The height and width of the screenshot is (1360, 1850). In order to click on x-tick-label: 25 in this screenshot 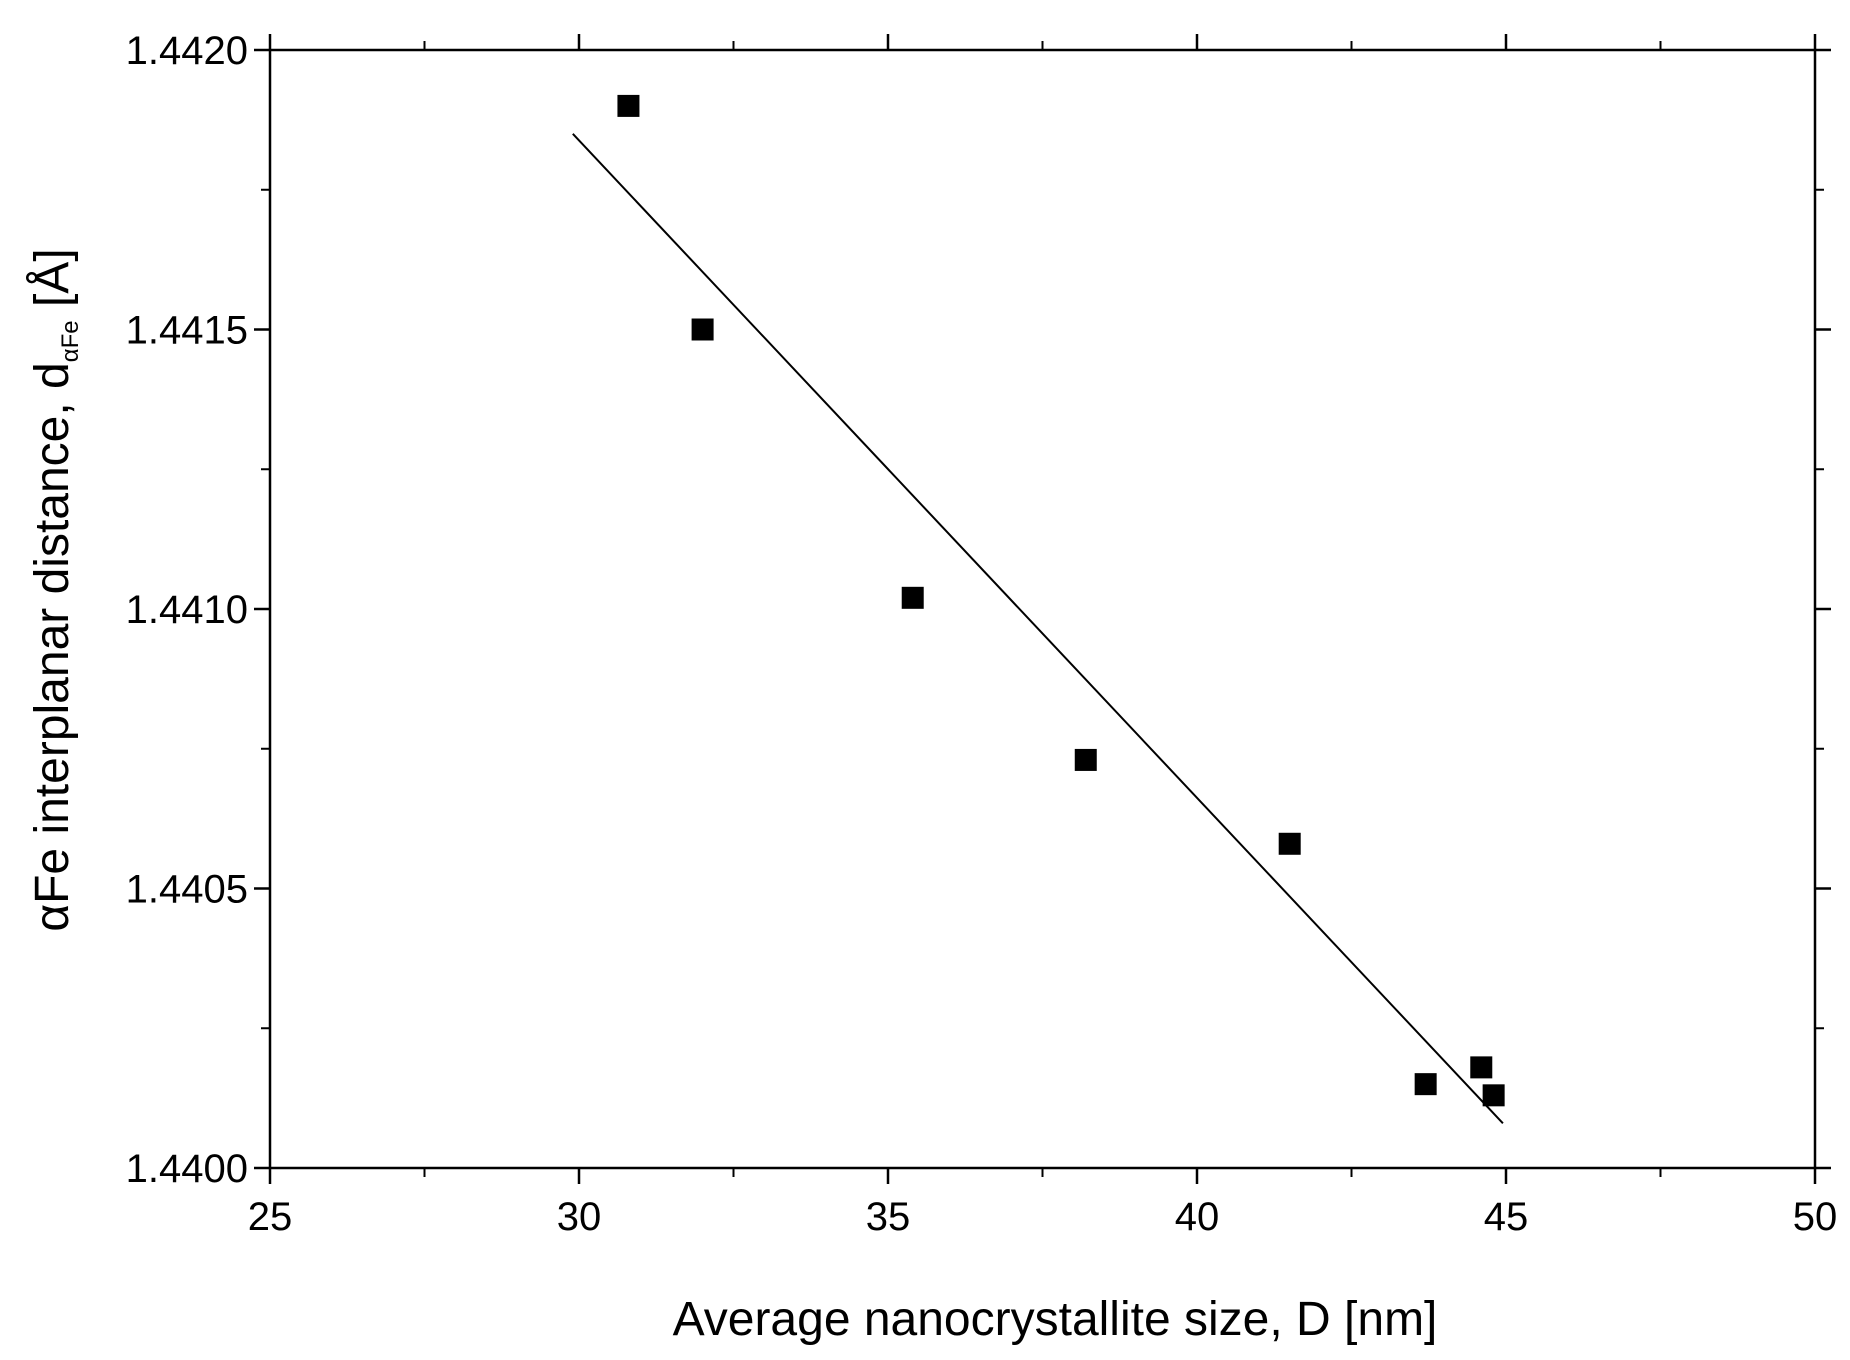, I will do `click(270, 1217)`.